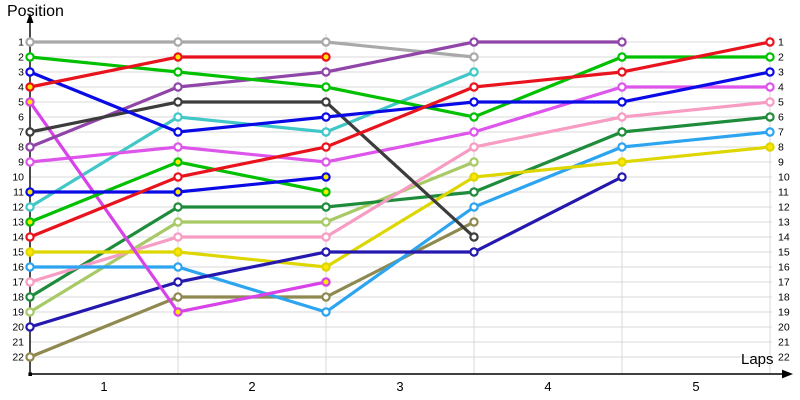  I want to click on y-tick-label-right: 6, so click(781, 118).